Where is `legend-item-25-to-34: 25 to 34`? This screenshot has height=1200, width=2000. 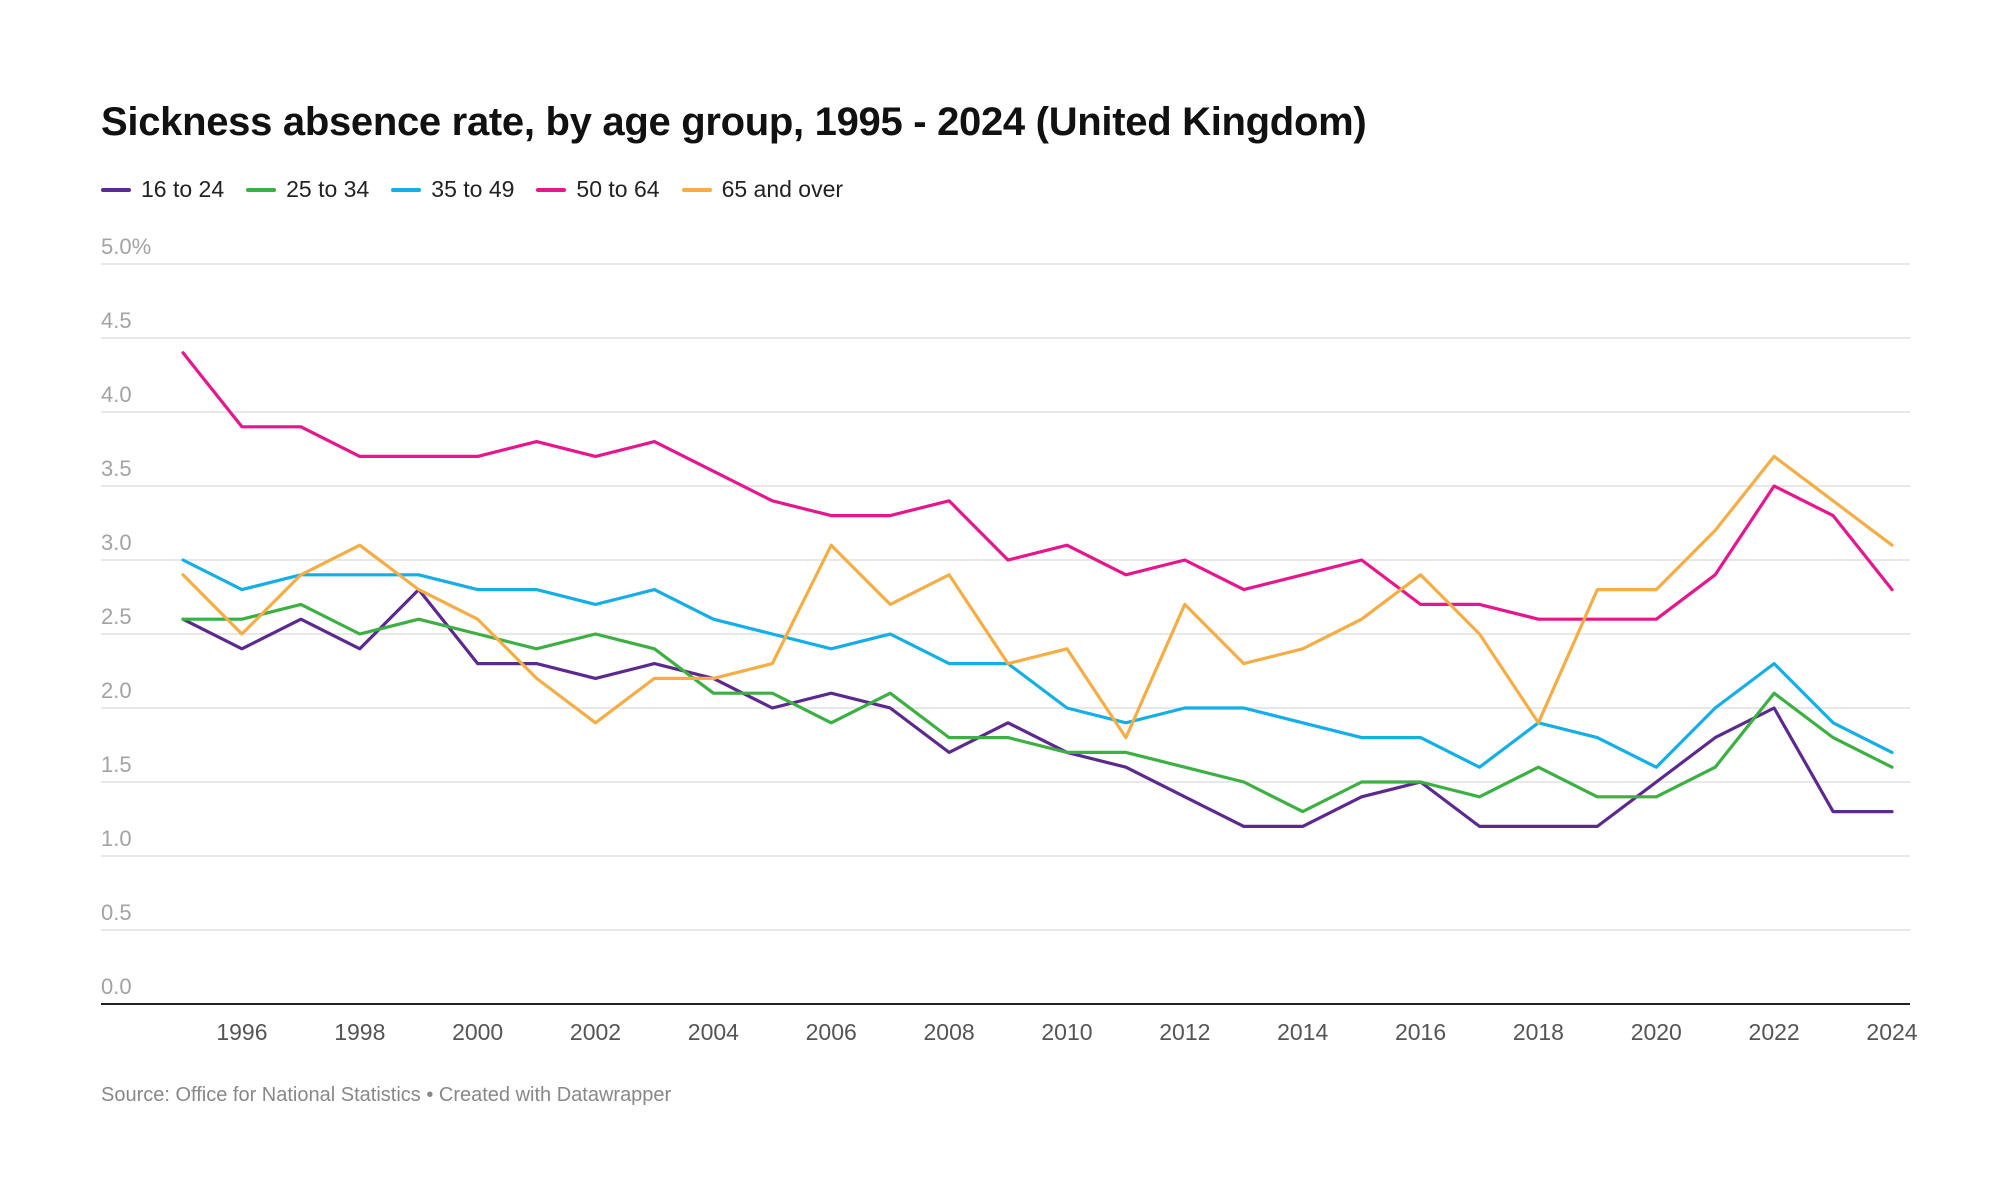 legend-item-25-to-34: 25 to 34 is located at coordinates (307, 189).